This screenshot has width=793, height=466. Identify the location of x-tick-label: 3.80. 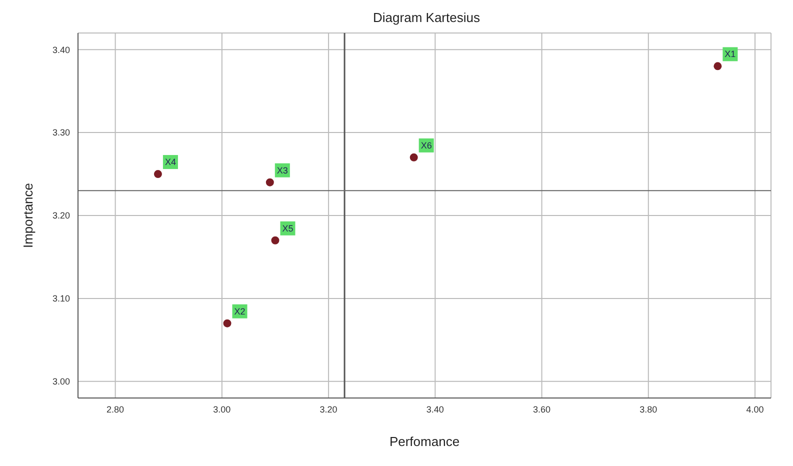
(649, 409).